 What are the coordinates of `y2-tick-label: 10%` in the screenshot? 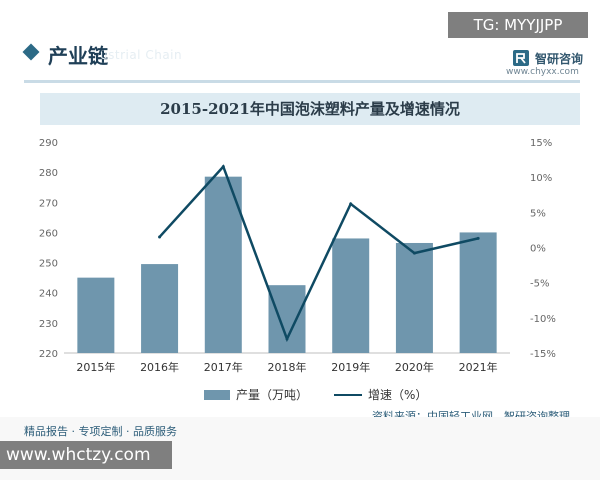 It's located at (541, 178).